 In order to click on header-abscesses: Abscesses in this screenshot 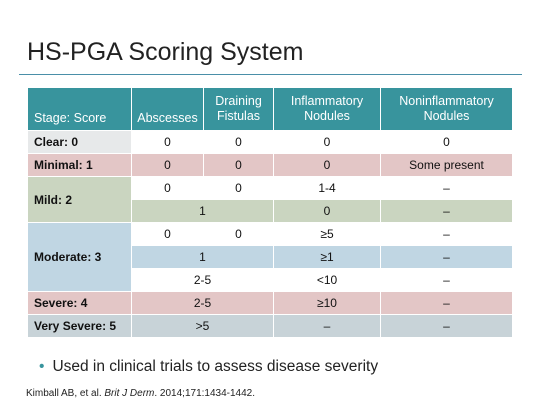, I will do `click(167, 109)`.